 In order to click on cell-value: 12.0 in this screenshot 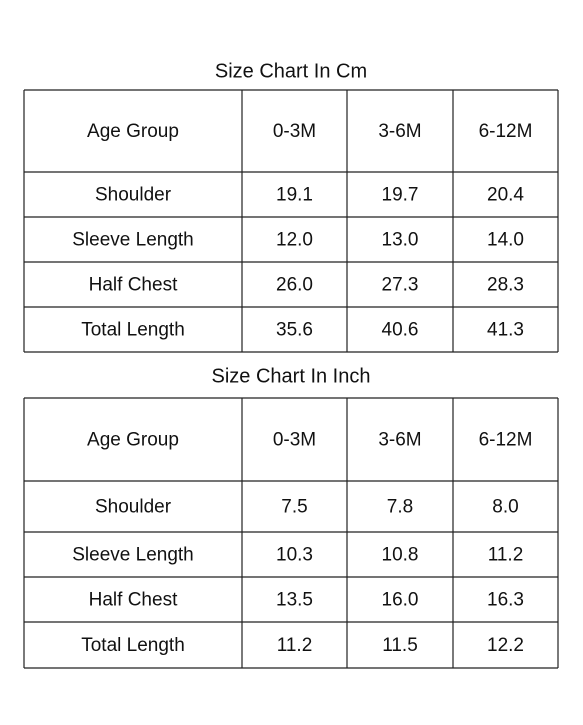, I will do `click(294, 240)`.